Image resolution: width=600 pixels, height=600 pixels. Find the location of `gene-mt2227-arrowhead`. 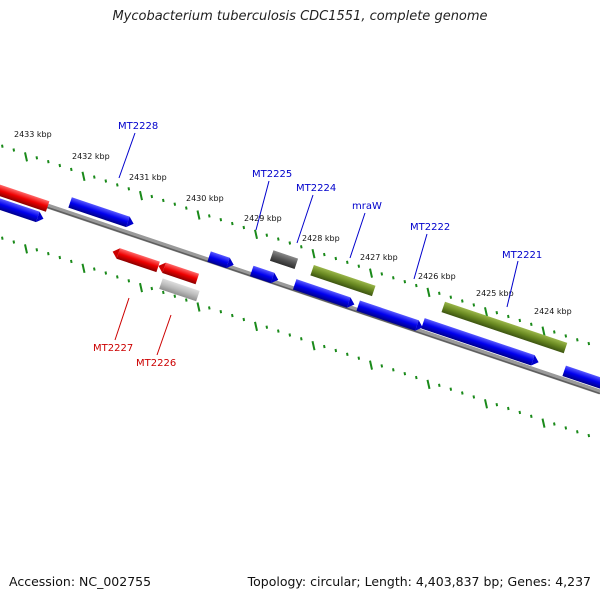

gene-mt2227-arrowhead is located at coordinates (116, 253).